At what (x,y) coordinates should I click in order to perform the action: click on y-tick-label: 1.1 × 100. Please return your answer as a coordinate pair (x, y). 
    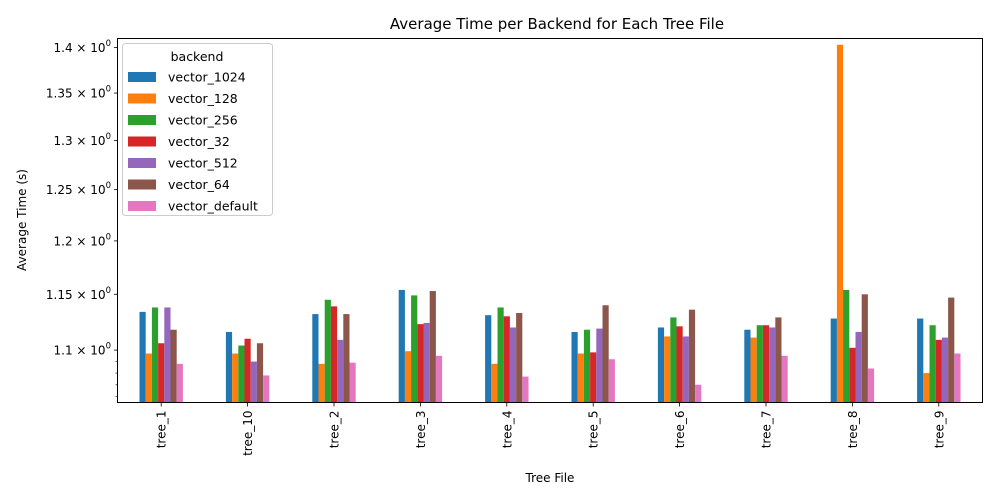
    Looking at the image, I should click on (82, 350).